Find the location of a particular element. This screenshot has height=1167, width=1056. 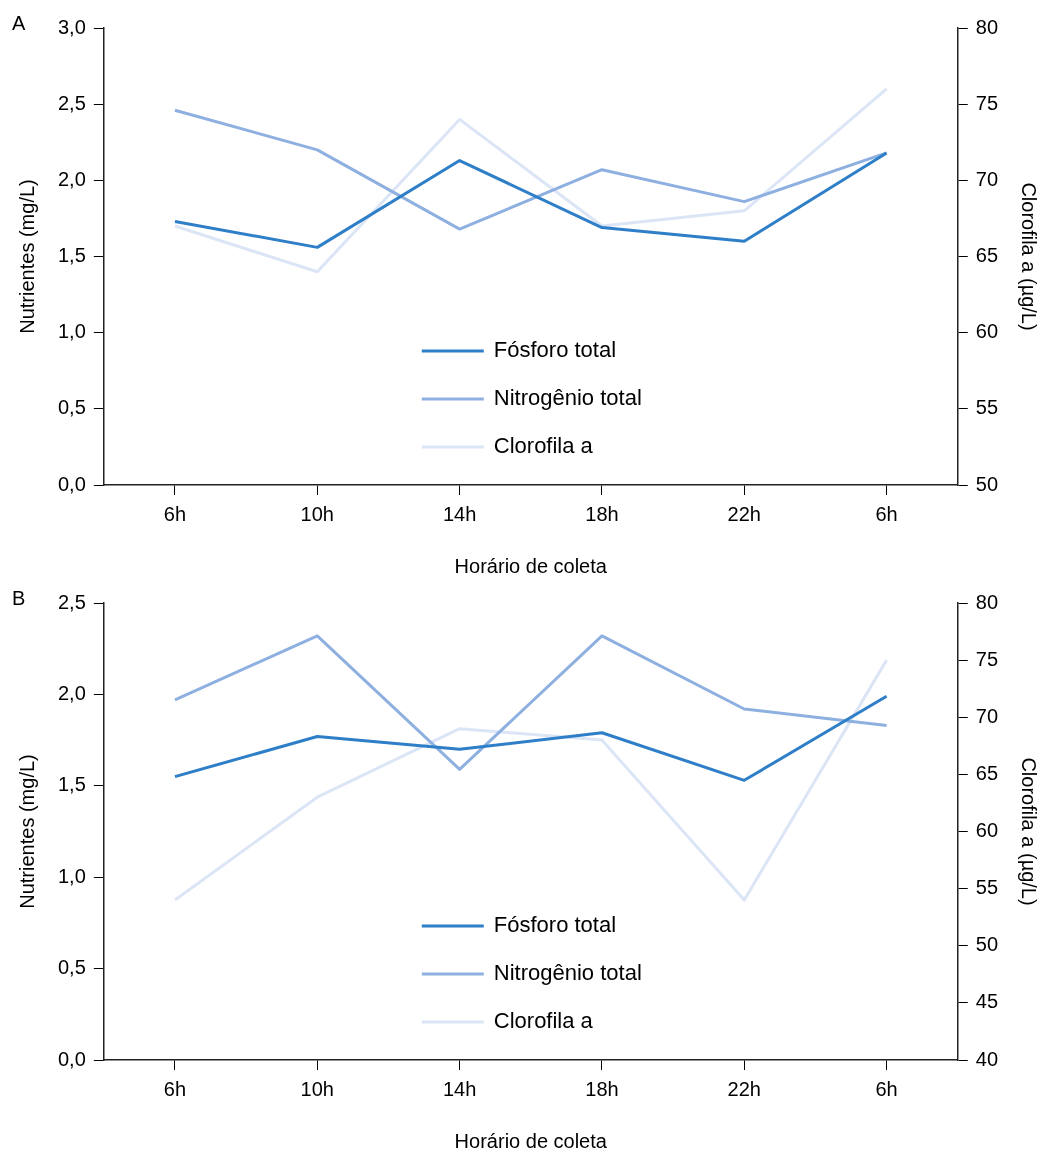

text: A is located at coordinates (19, 22).